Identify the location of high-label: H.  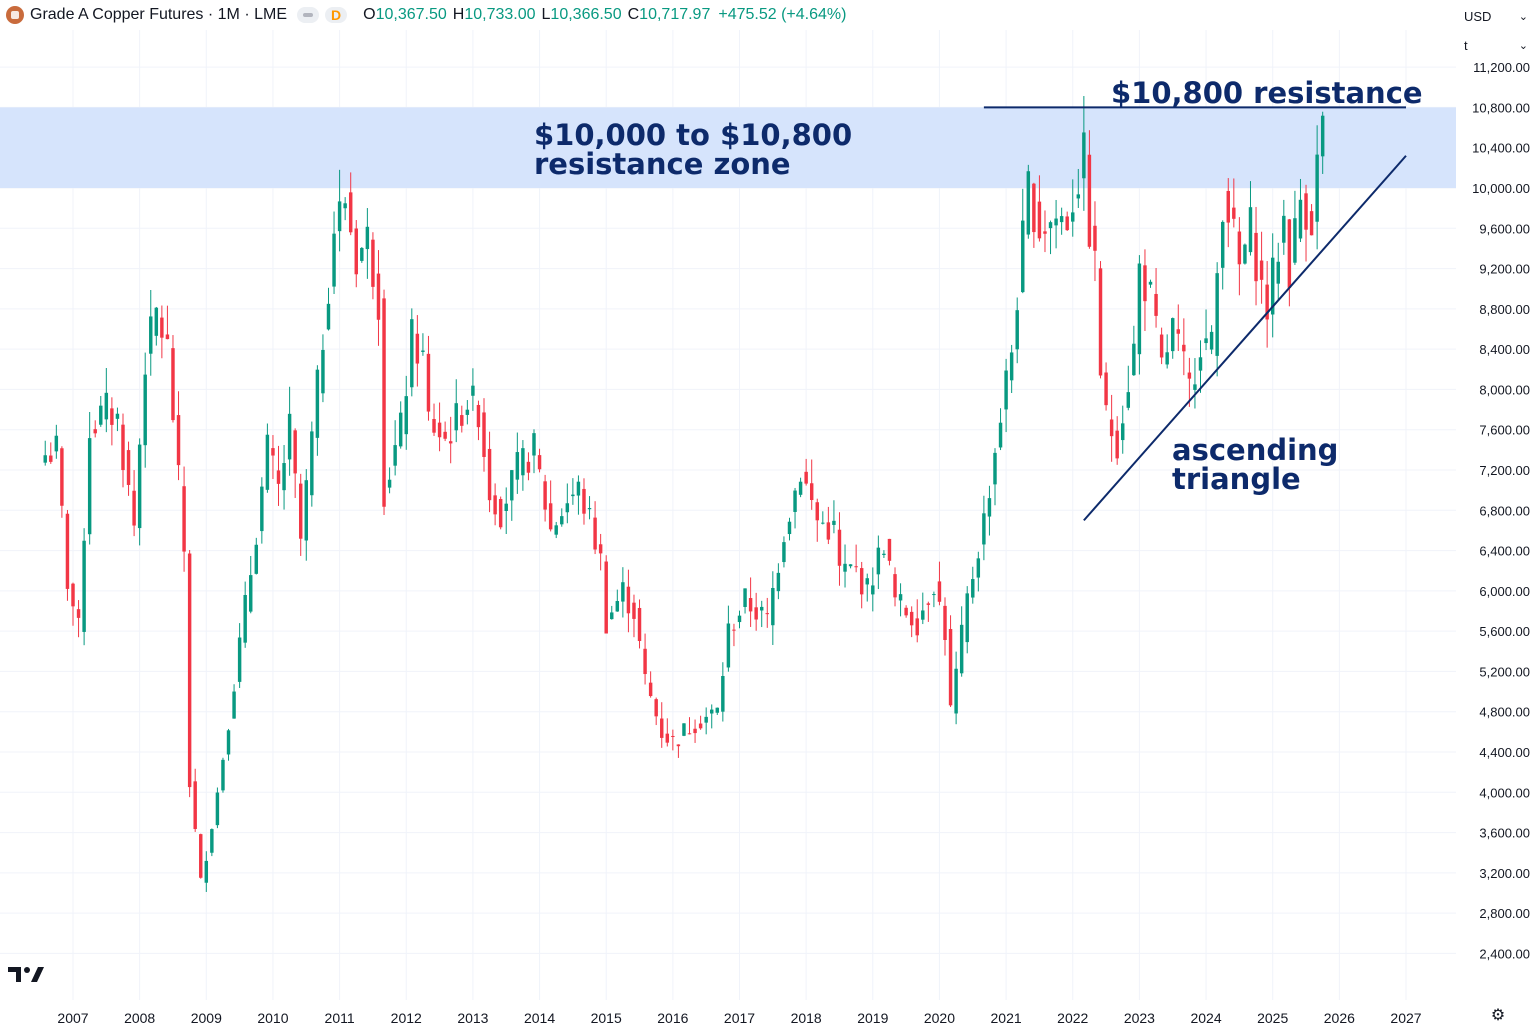
(458, 14).